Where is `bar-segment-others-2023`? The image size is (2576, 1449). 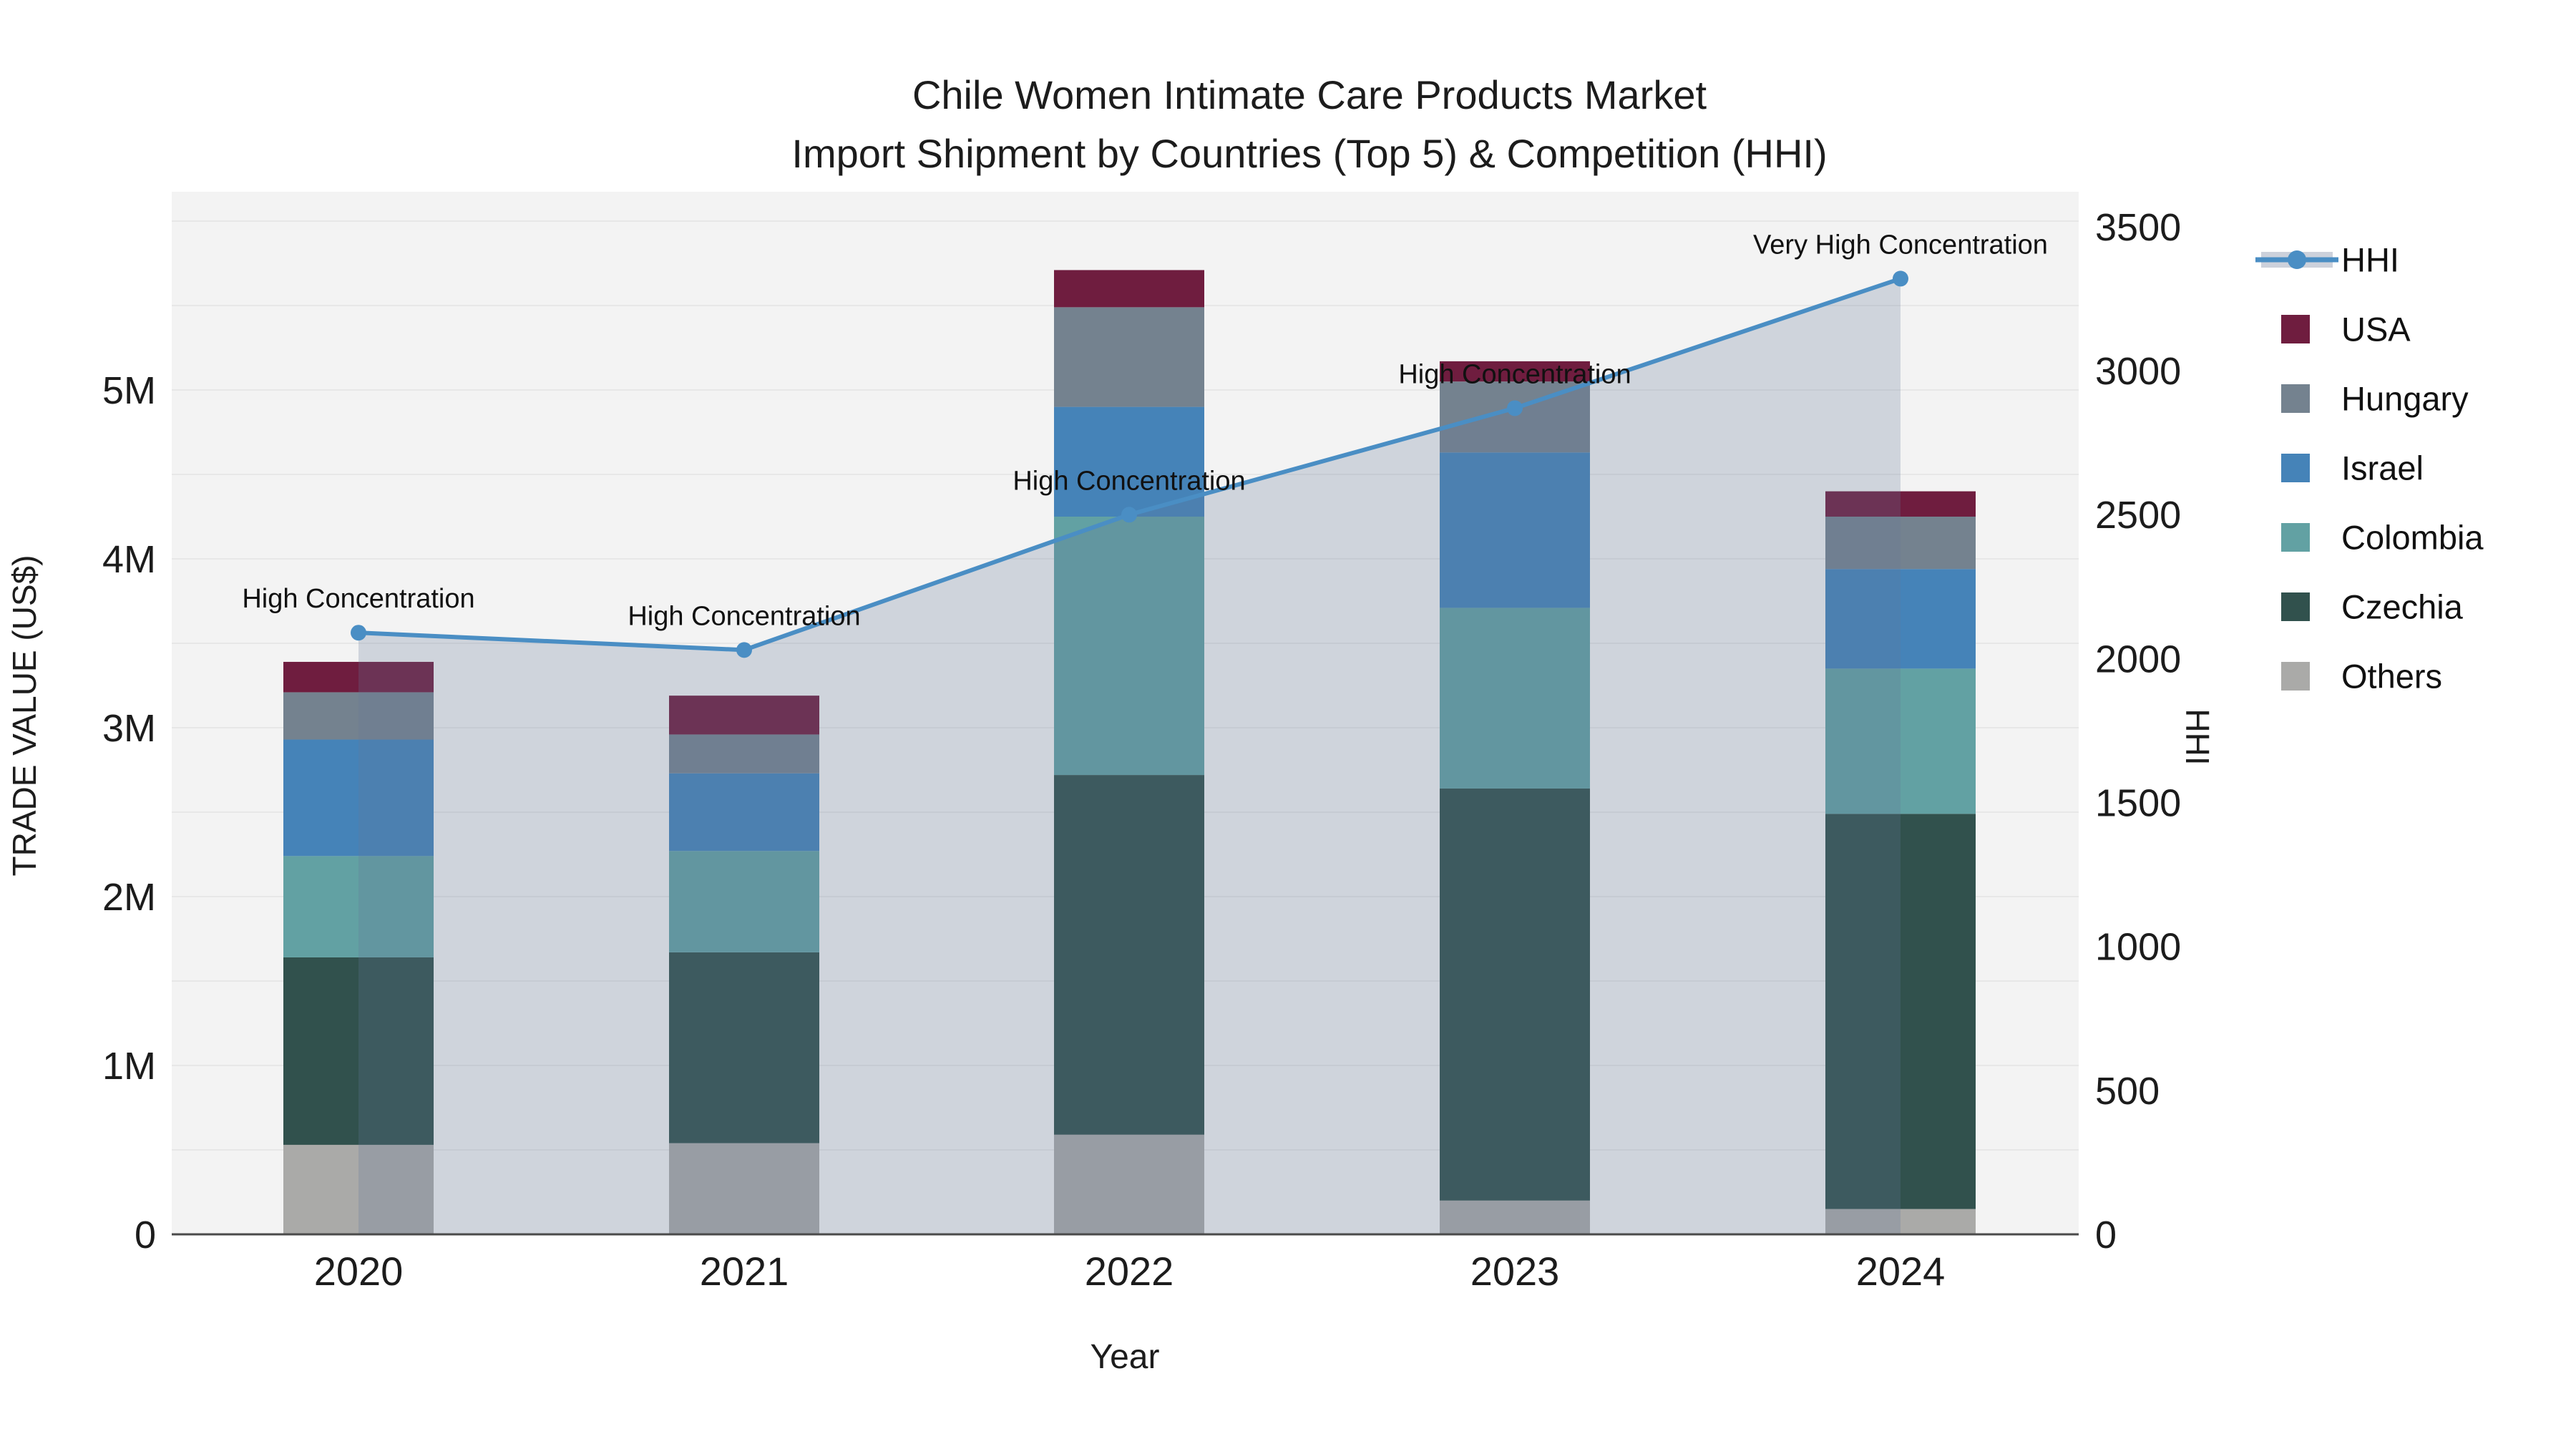 bar-segment-others-2023 is located at coordinates (1515, 1217).